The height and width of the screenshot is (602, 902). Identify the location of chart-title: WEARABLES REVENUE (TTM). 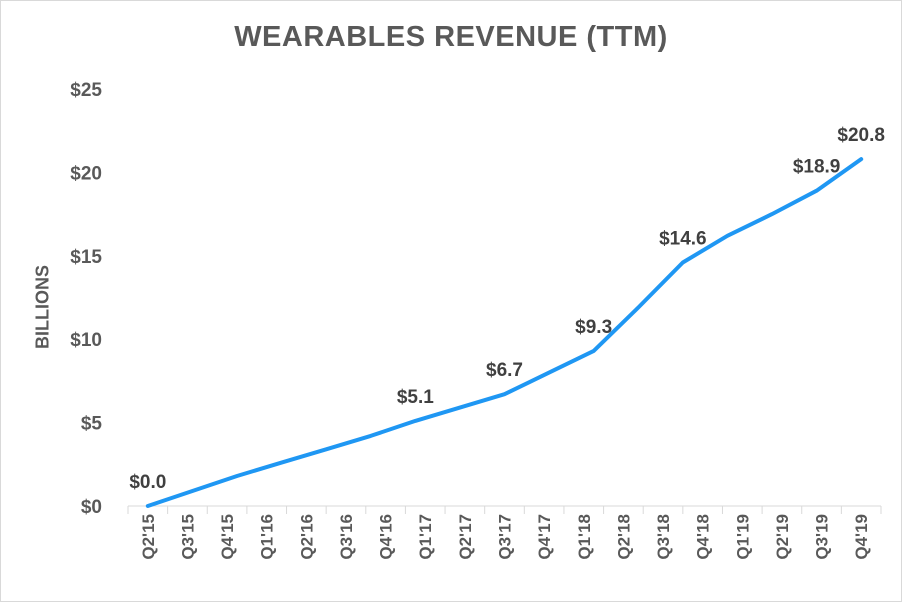
(451, 37).